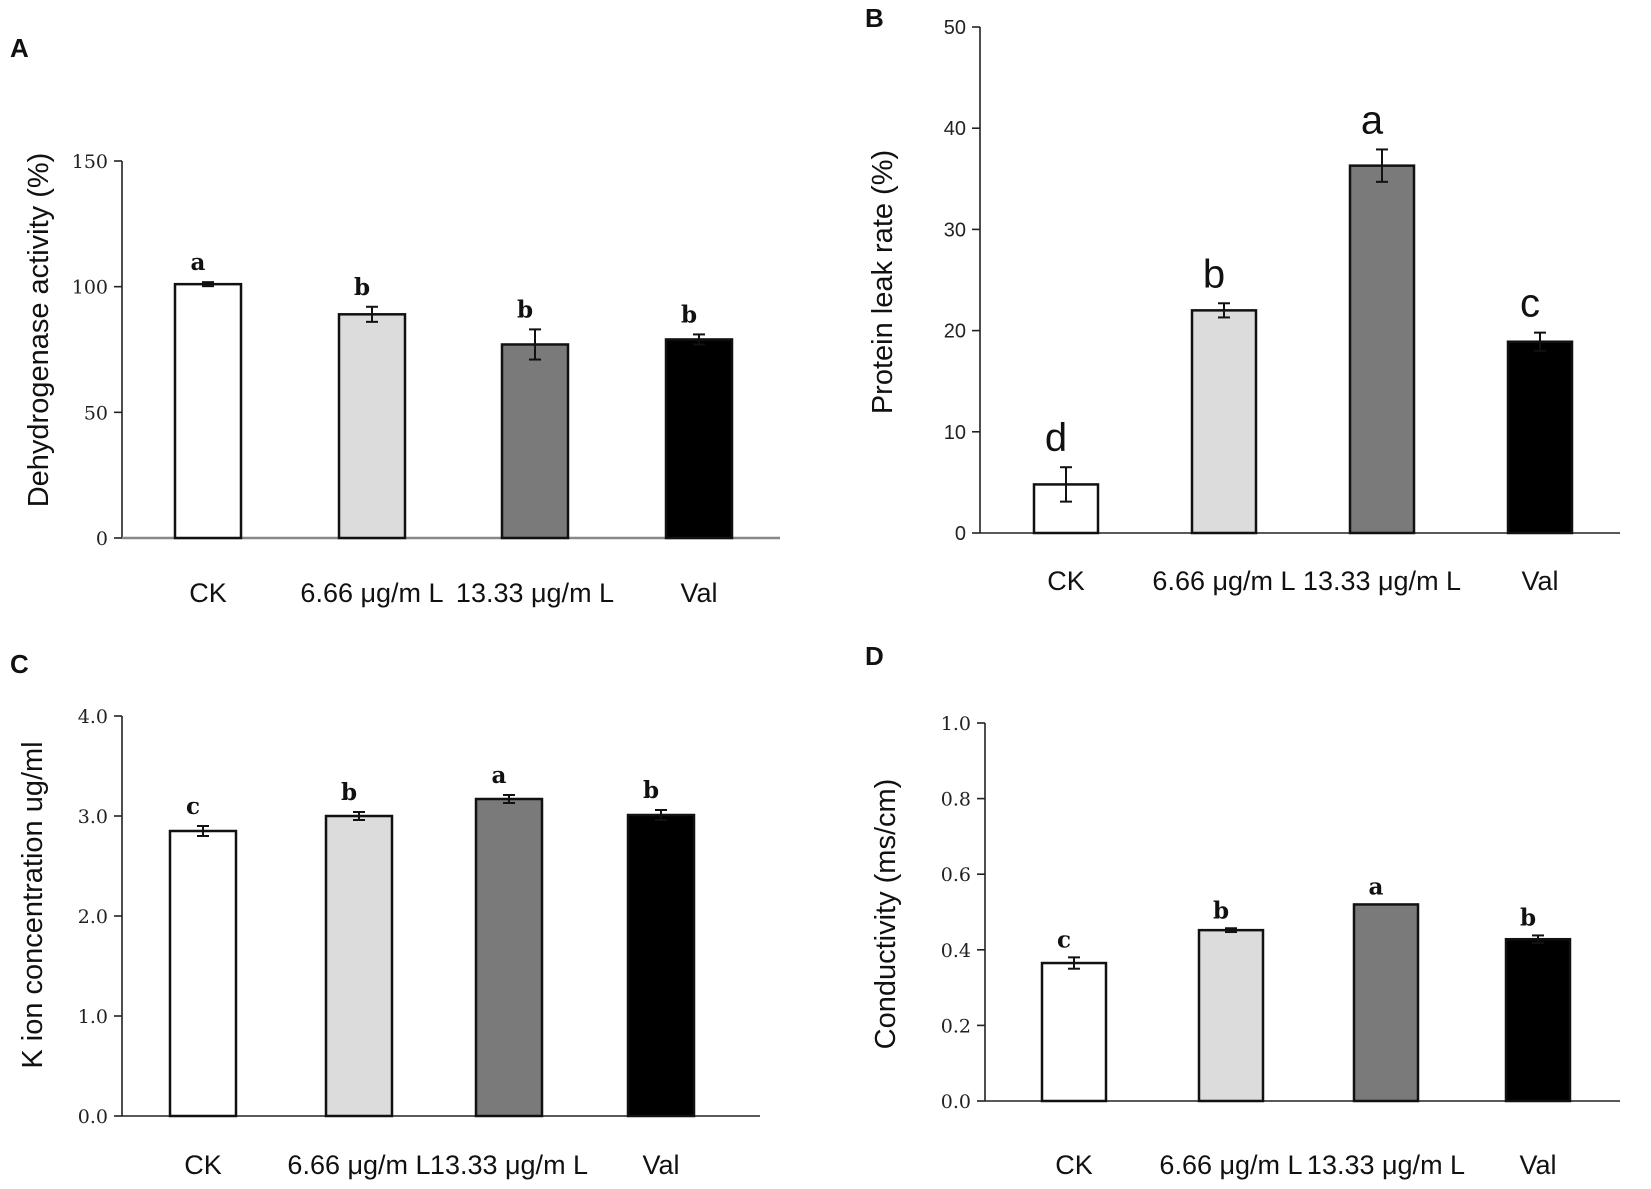  What do you see at coordinates (955, 433) in the screenshot?
I see `y-tick-label: 10` at bounding box center [955, 433].